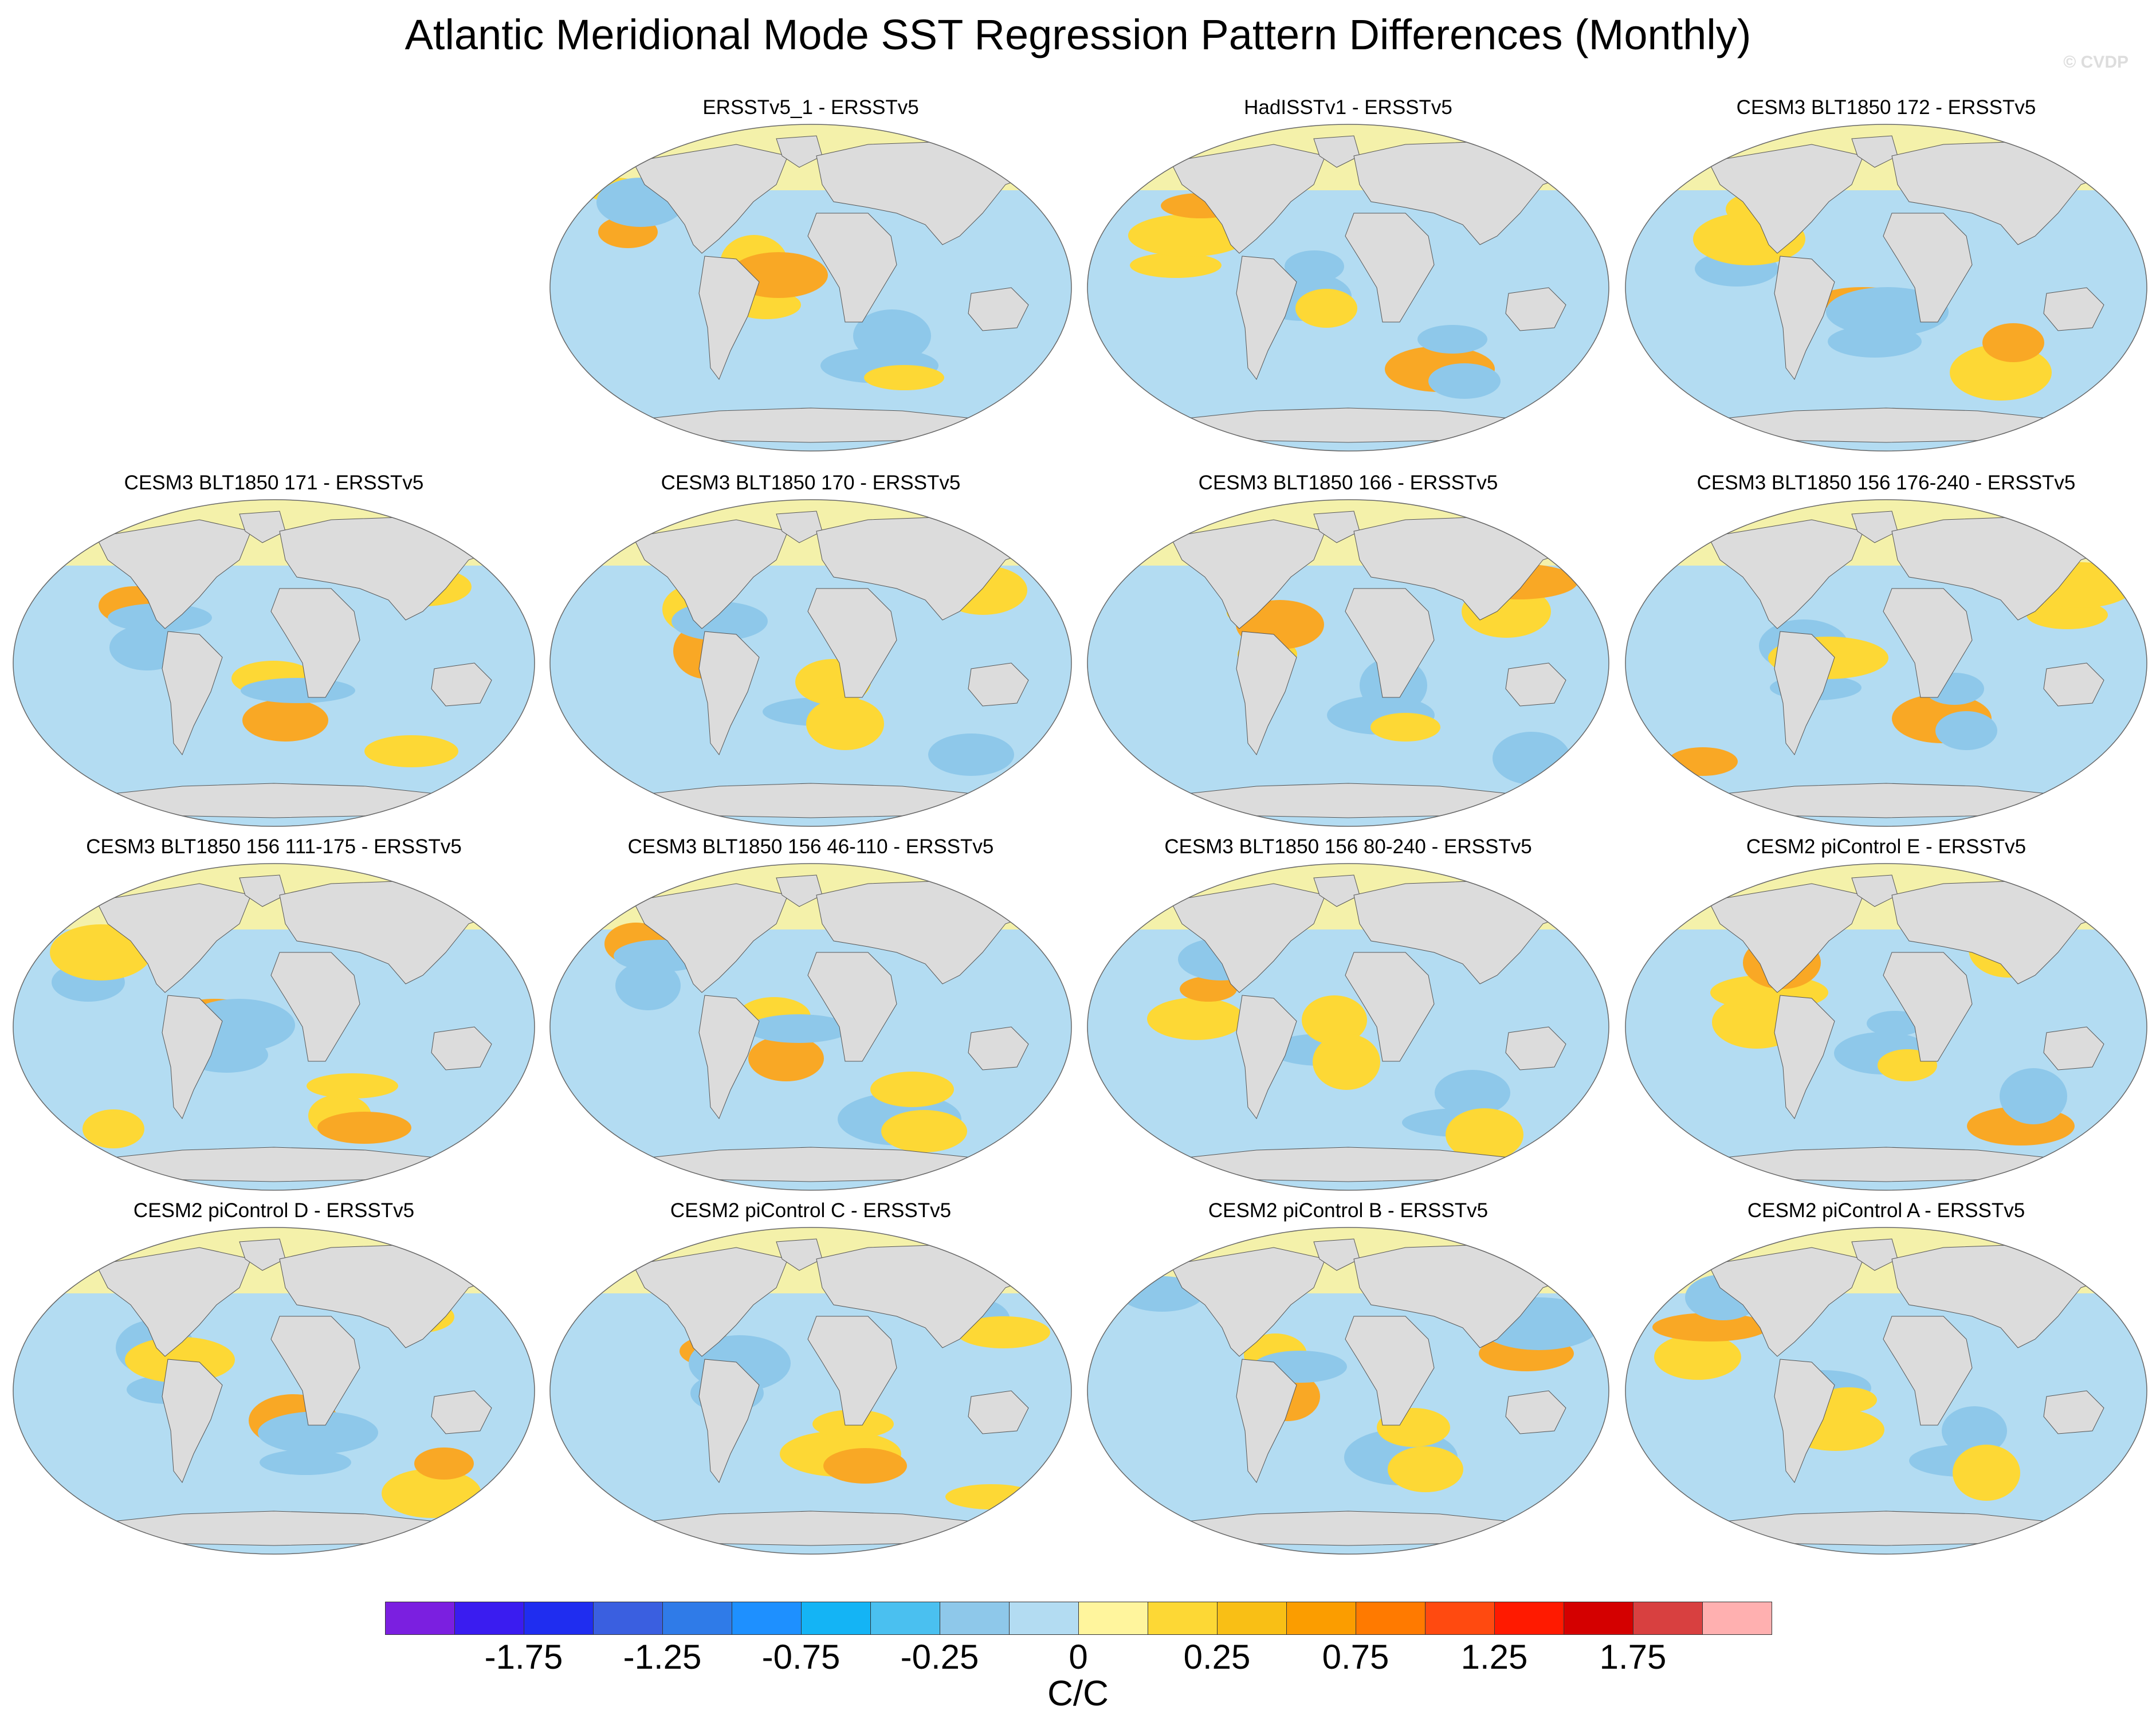 Image resolution: width=2156 pixels, height=1726 pixels. I want to click on colorbar-tick-label: -0.75, so click(801, 1657).